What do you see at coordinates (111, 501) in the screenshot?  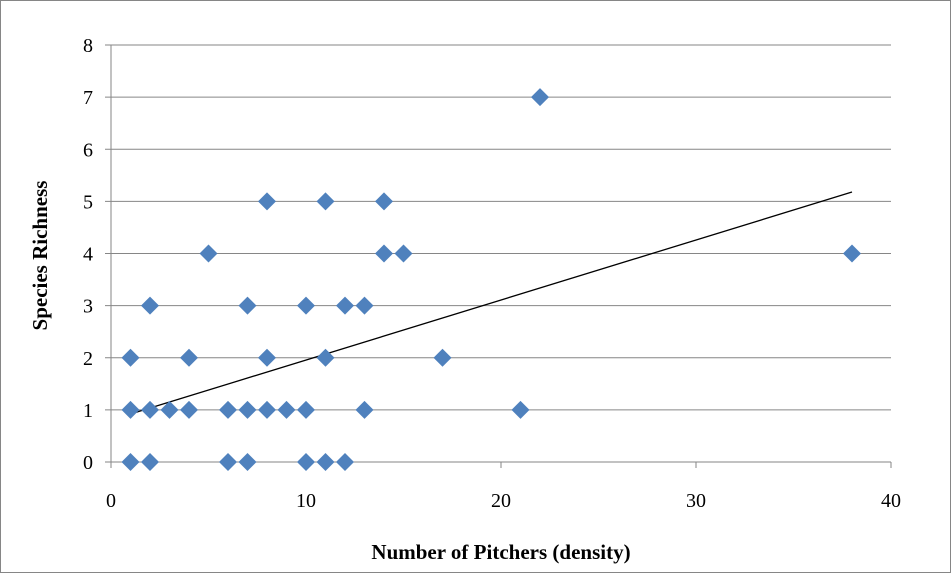 I see `x-tick-label: 0` at bounding box center [111, 501].